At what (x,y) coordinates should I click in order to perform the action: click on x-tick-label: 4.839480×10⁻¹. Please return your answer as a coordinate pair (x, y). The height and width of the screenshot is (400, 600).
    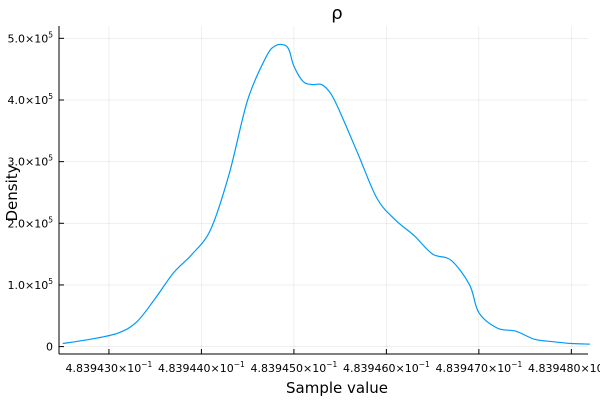
    Looking at the image, I should click on (564, 367).